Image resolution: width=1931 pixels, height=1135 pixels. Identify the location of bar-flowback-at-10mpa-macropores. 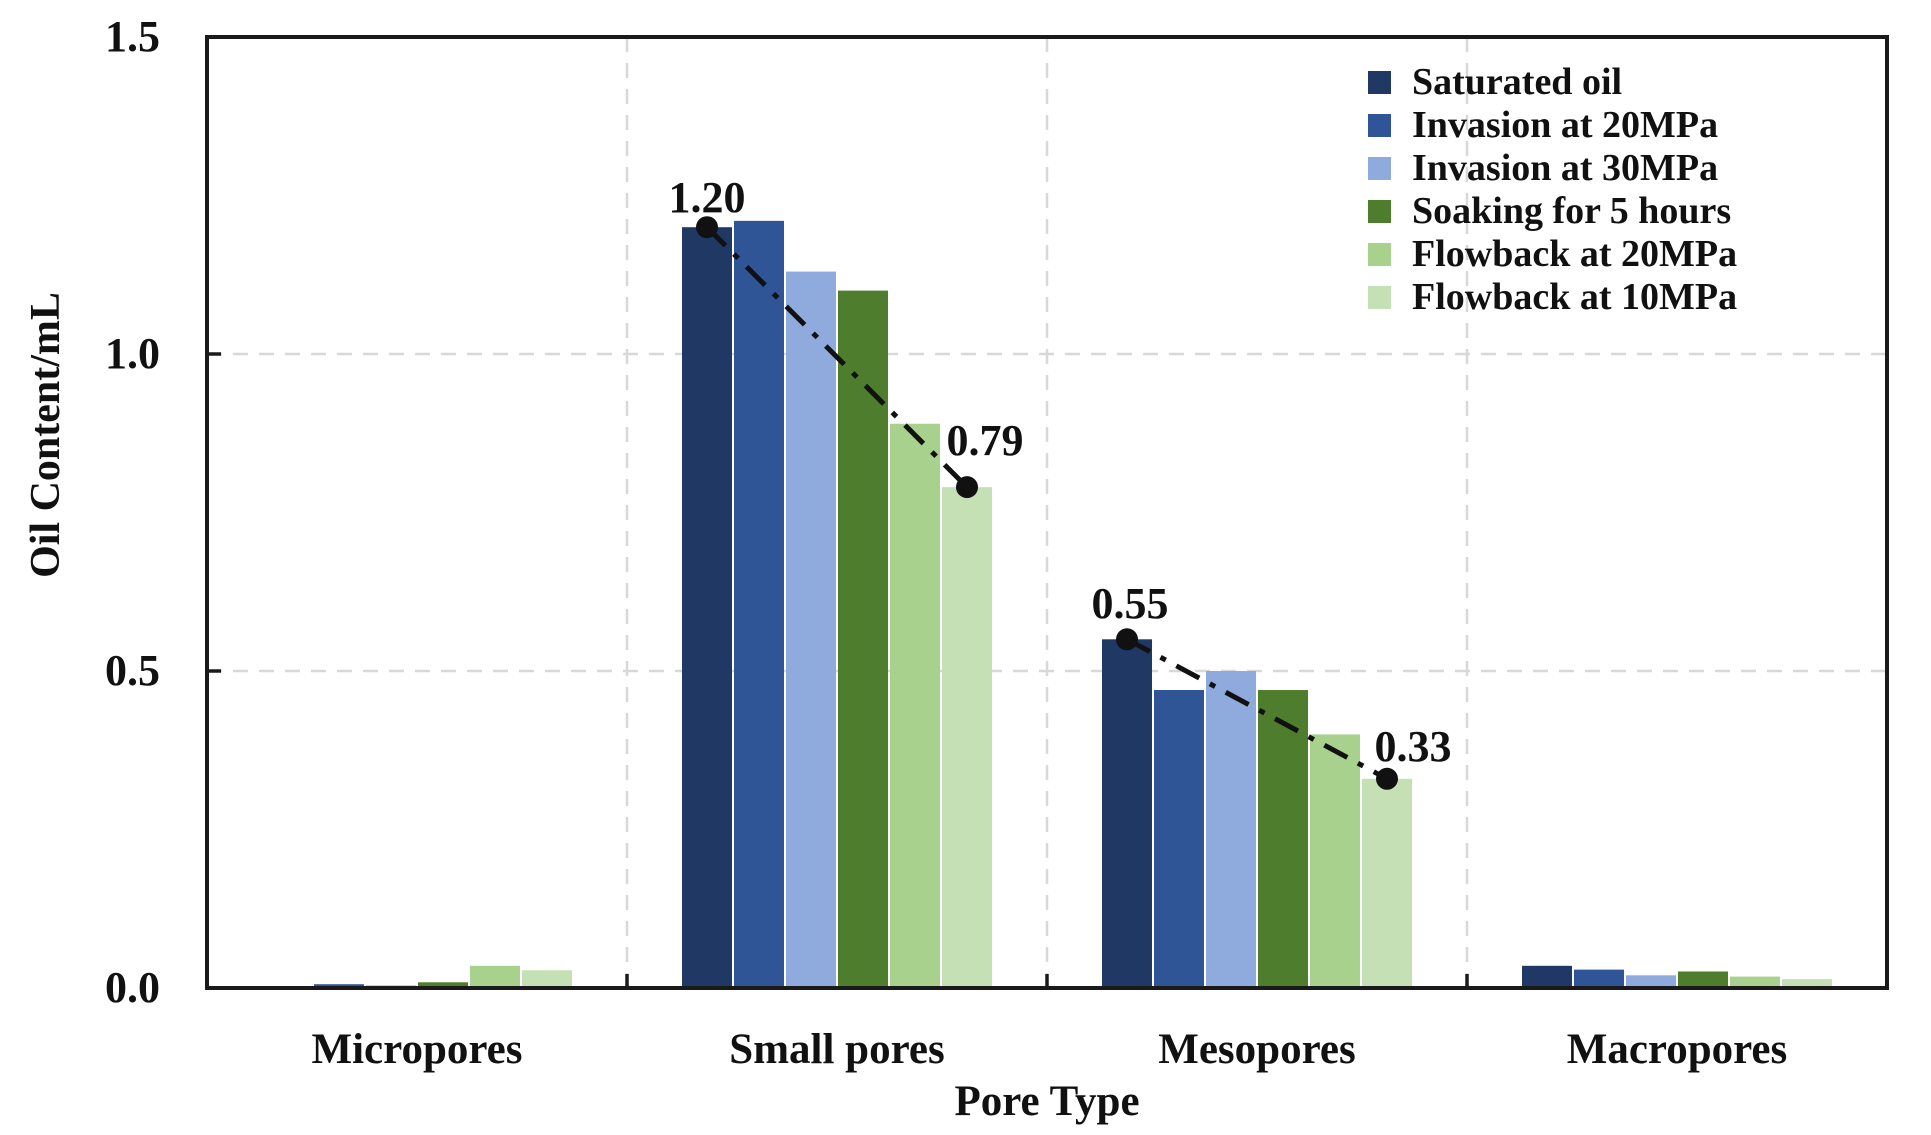
(1807, 983).